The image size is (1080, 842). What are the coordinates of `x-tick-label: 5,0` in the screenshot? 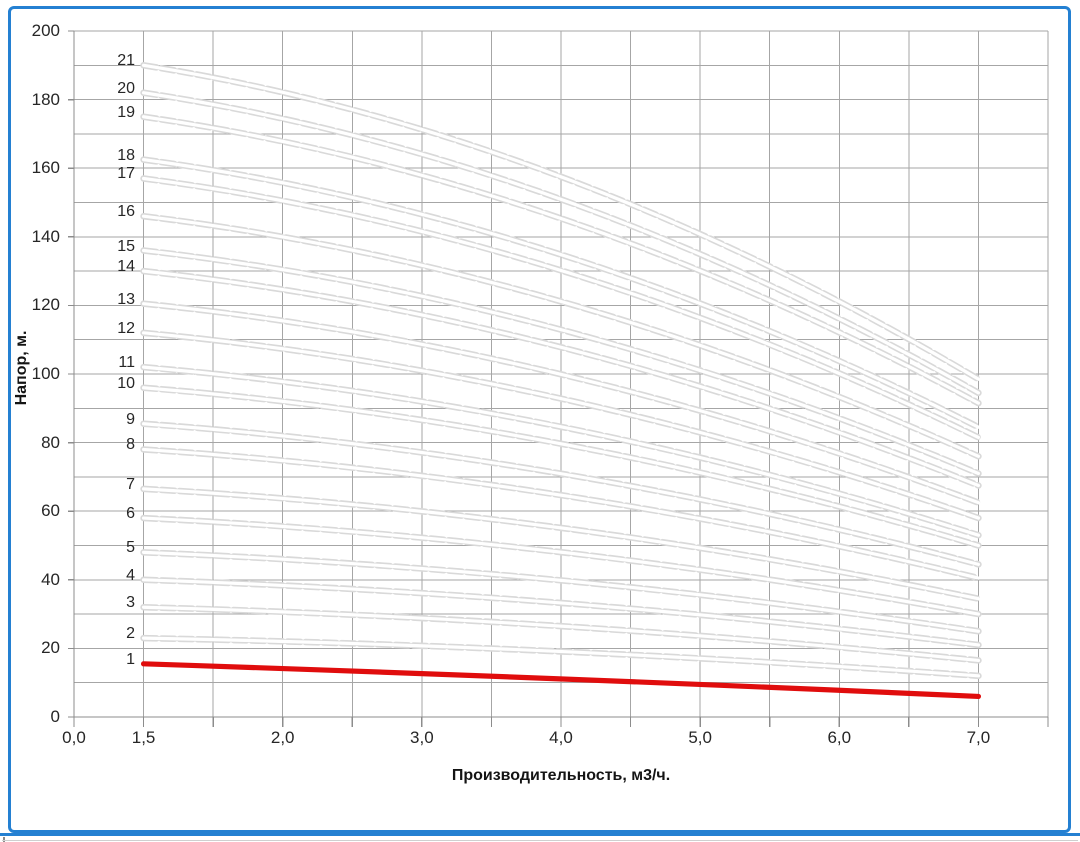 It's located at (700, 737).